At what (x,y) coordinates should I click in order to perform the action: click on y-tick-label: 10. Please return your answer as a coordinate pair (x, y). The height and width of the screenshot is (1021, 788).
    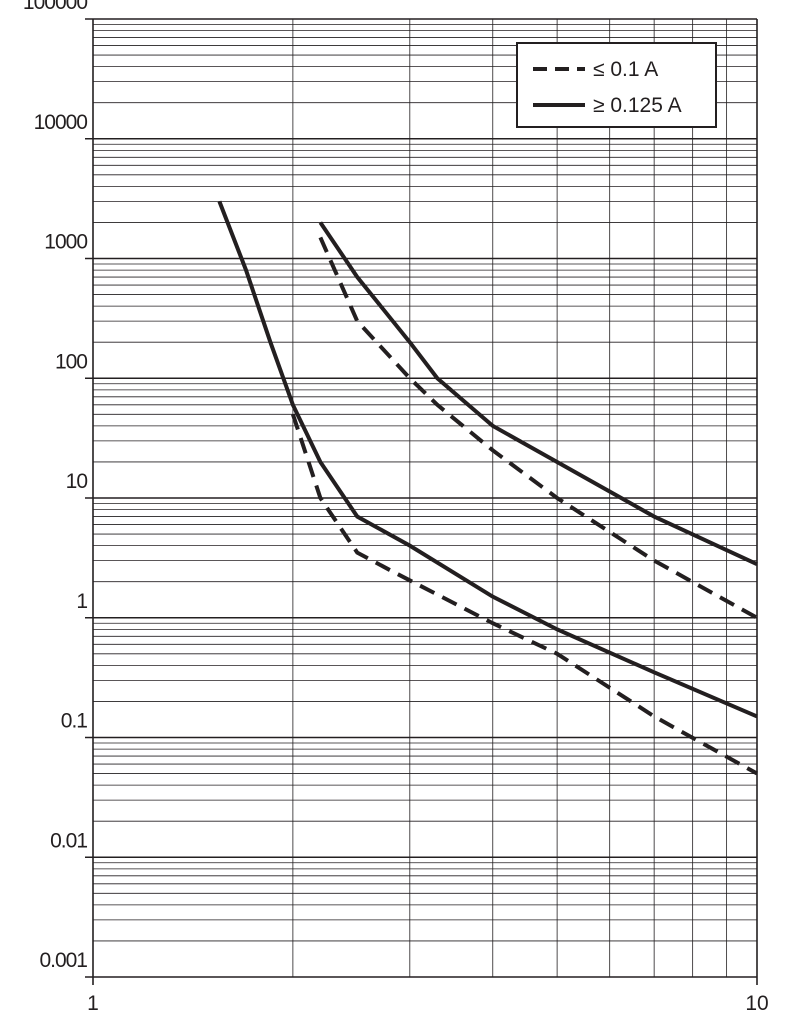
    Looking at the image, I should click on (77, 481).